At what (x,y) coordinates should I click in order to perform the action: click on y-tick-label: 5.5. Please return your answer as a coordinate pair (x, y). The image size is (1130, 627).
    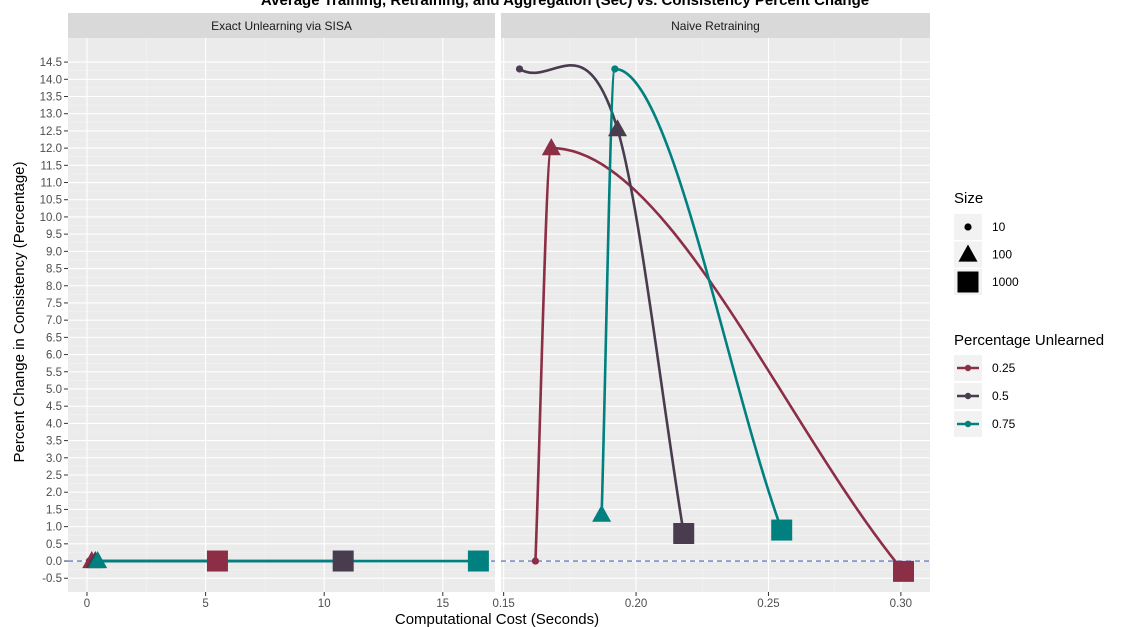
    Looking at the image, I should click on (54, 373).